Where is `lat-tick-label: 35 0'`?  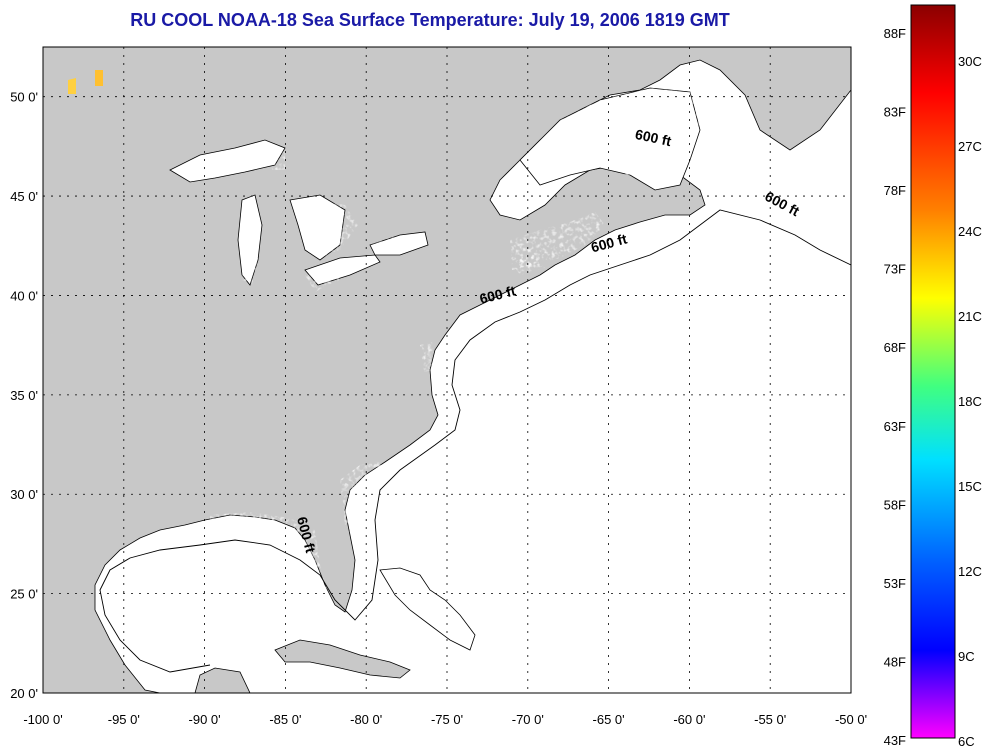
lat-tick-label: 35 0' is located at coordinates (24, 395).